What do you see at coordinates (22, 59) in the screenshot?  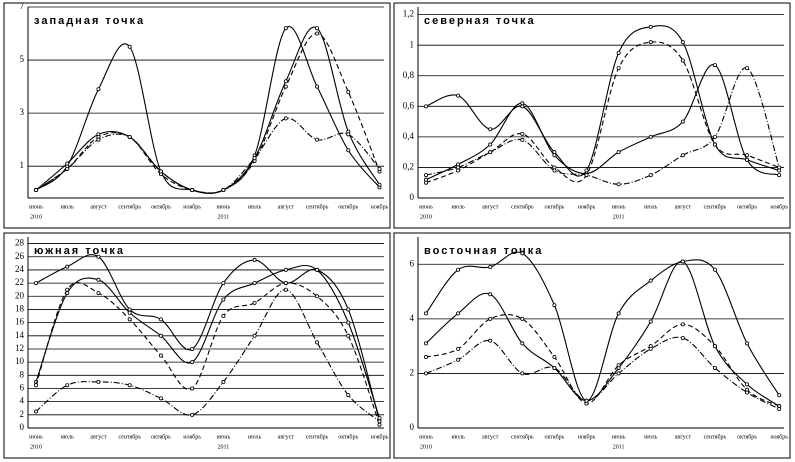 I see `y-tick-label: 5` at bounding box center [22, 59].